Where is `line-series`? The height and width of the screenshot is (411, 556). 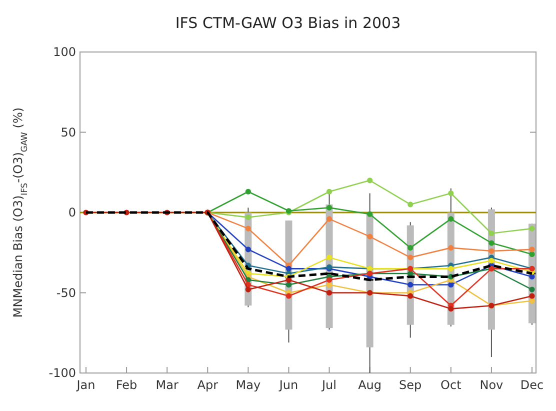 line-series is located at coordinates (309, 246).